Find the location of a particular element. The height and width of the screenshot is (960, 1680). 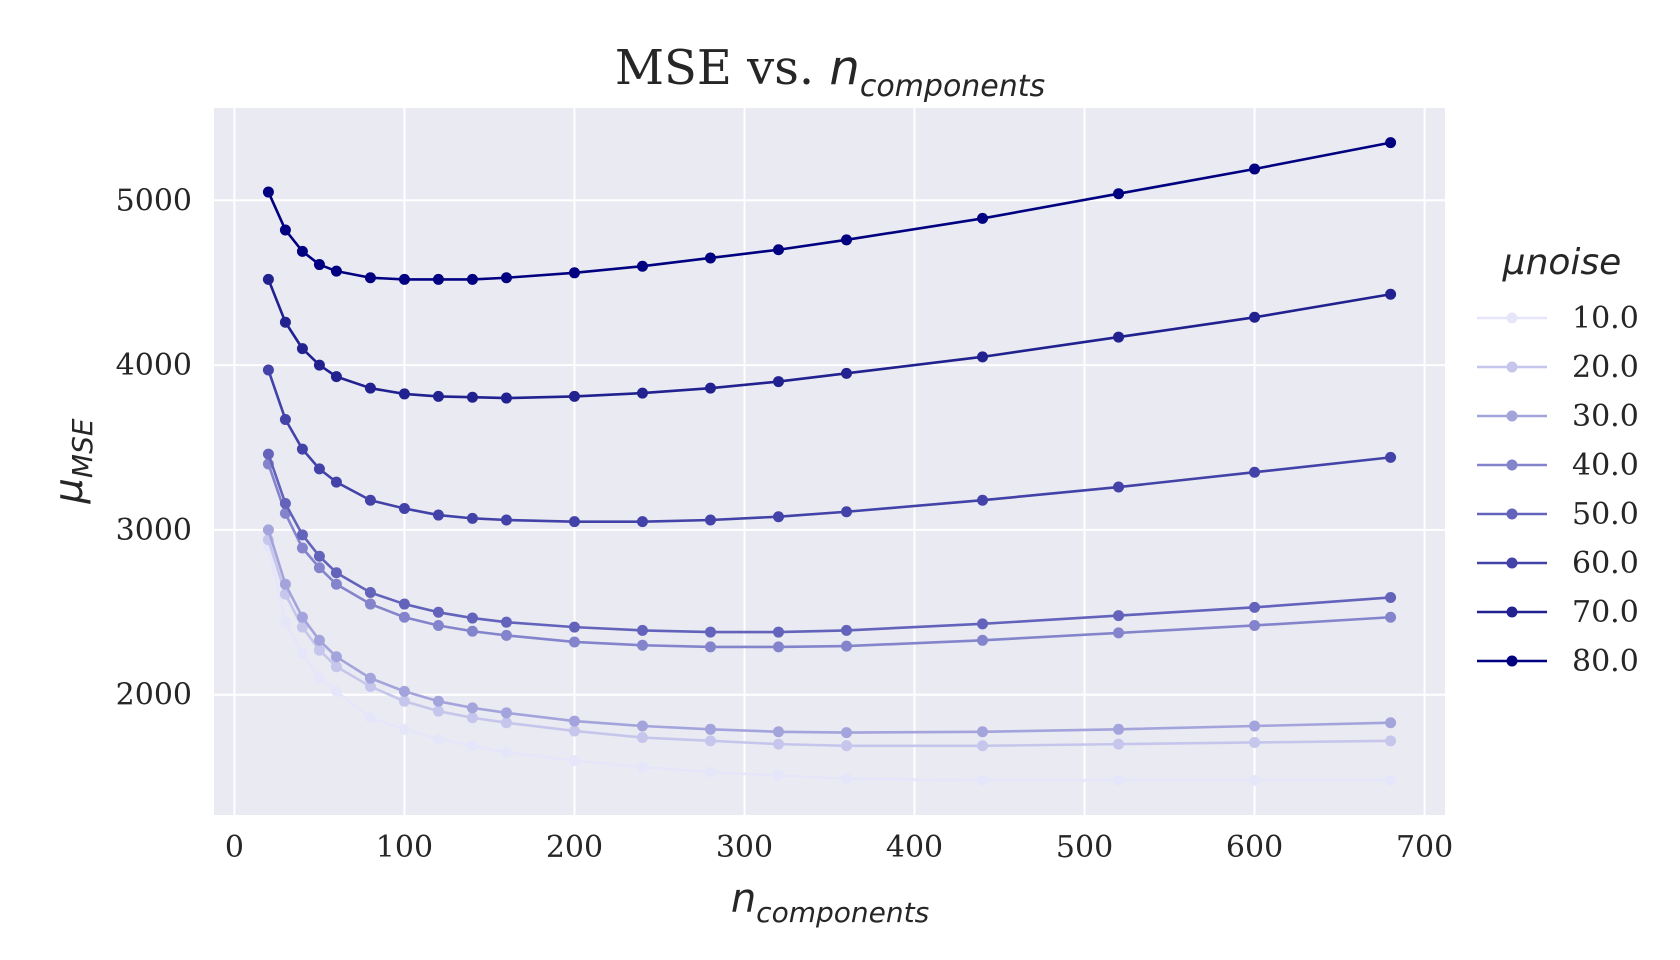

y-tick-labels: 2000 3000 4000 5000 is located at coordinates (154, 447).